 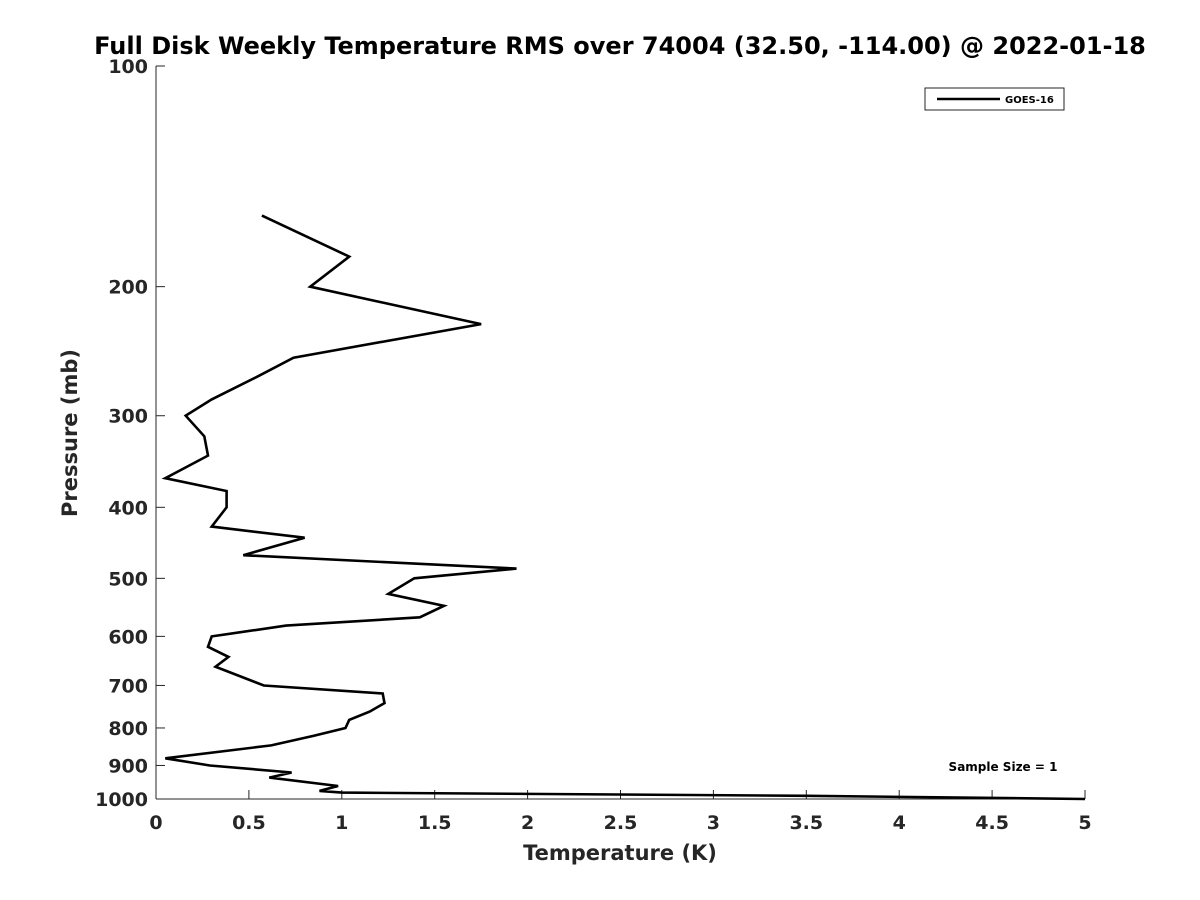 What do you see at coordinates (128, 686) in the screenshot?
I see `y-tick-label: 700` at bounding box center [128, 686].